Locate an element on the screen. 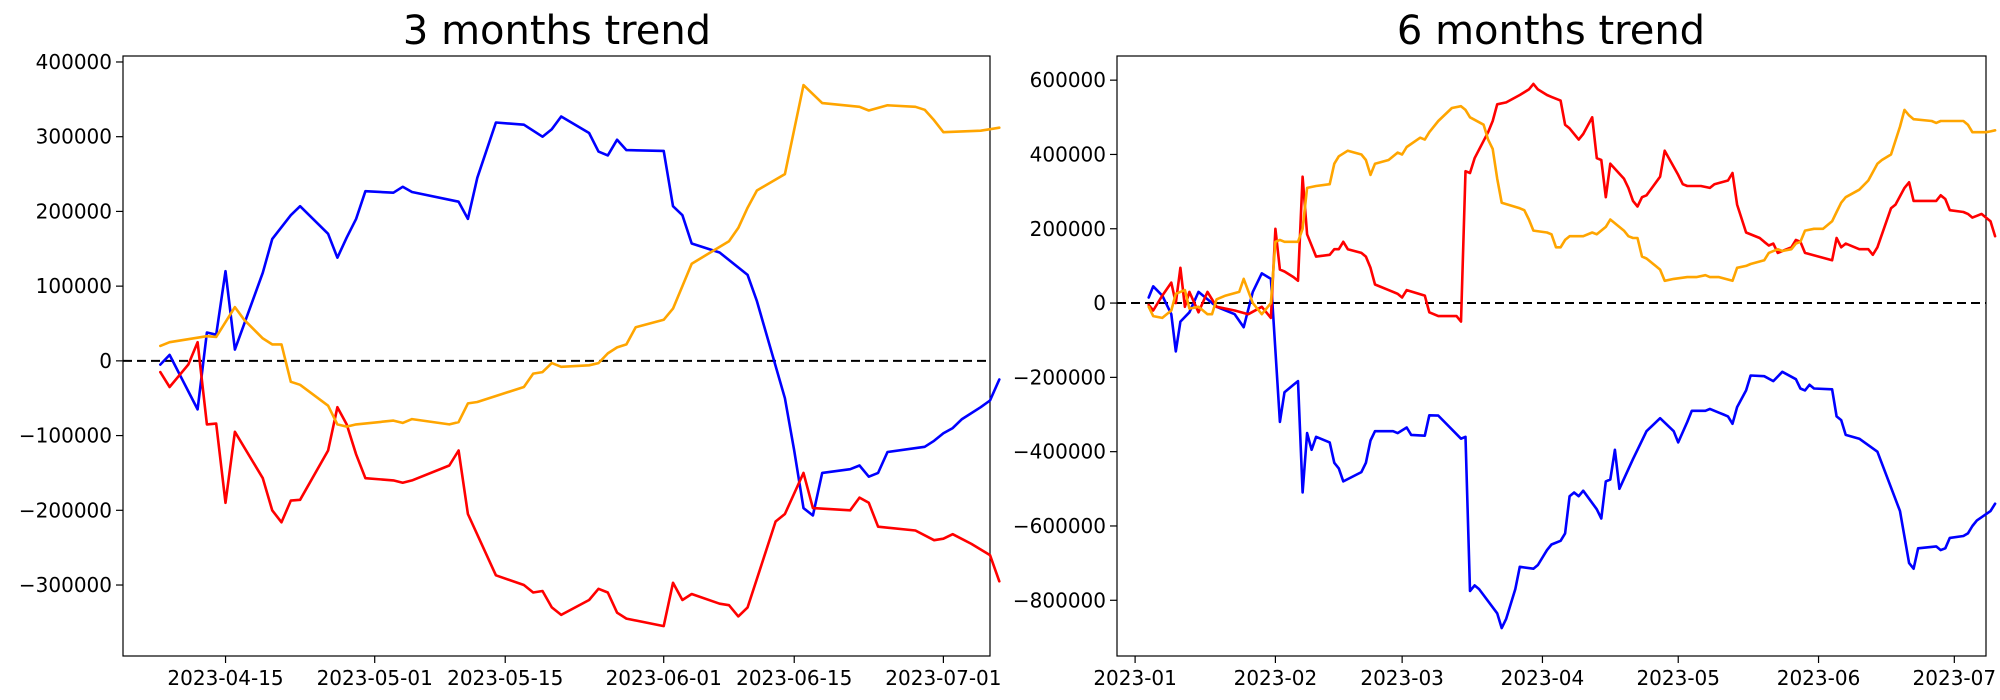 Image resolution: width=2000 pixels, height=700 pixels. y-tick-label: −100000 is located at coordinates (65, 436).